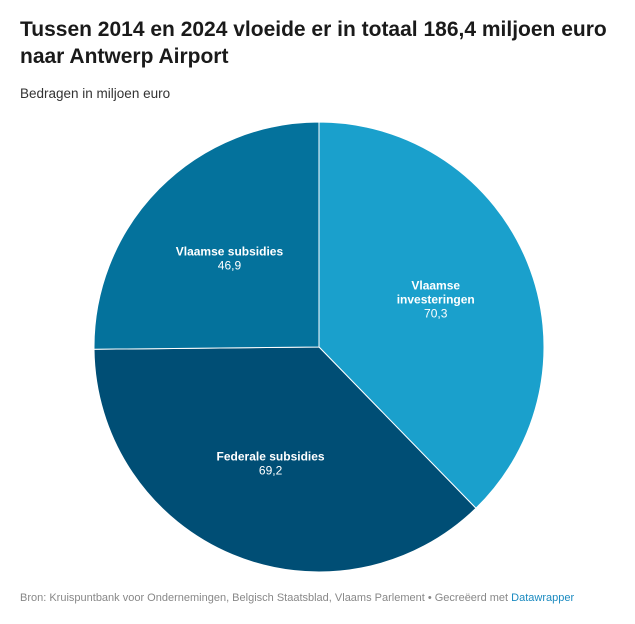 This screenshot has height=624, width=635. I want to click on slice-label: Vlaamse subsidies, so click(230, 251).